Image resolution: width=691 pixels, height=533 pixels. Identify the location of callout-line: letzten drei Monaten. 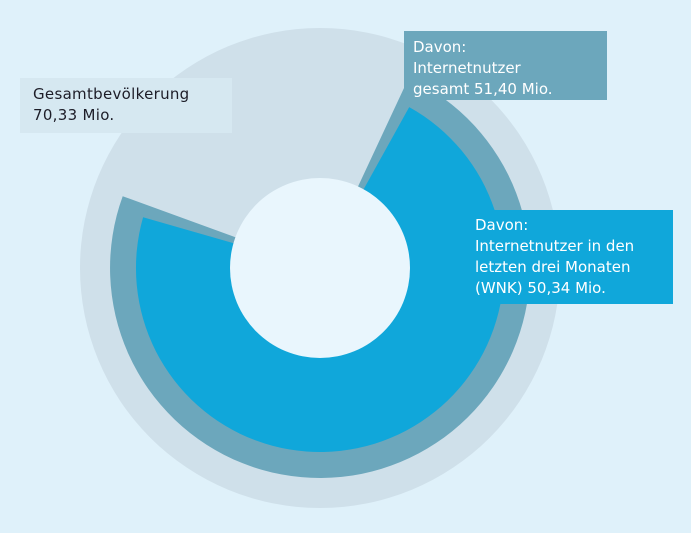
(553, 267).